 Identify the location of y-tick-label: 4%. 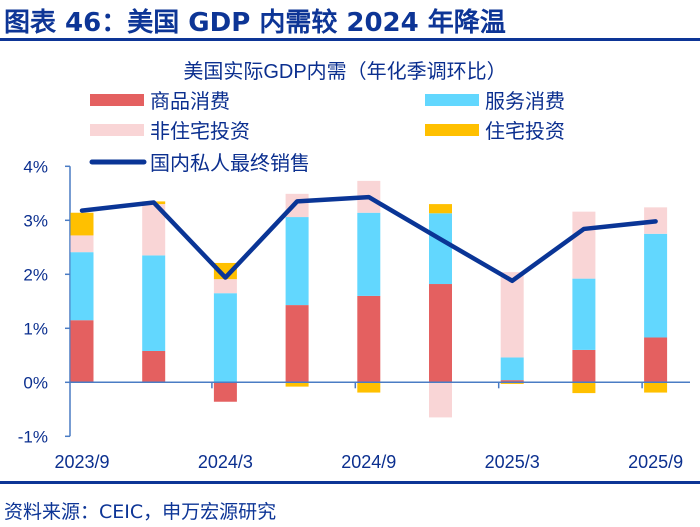
(35, 166).